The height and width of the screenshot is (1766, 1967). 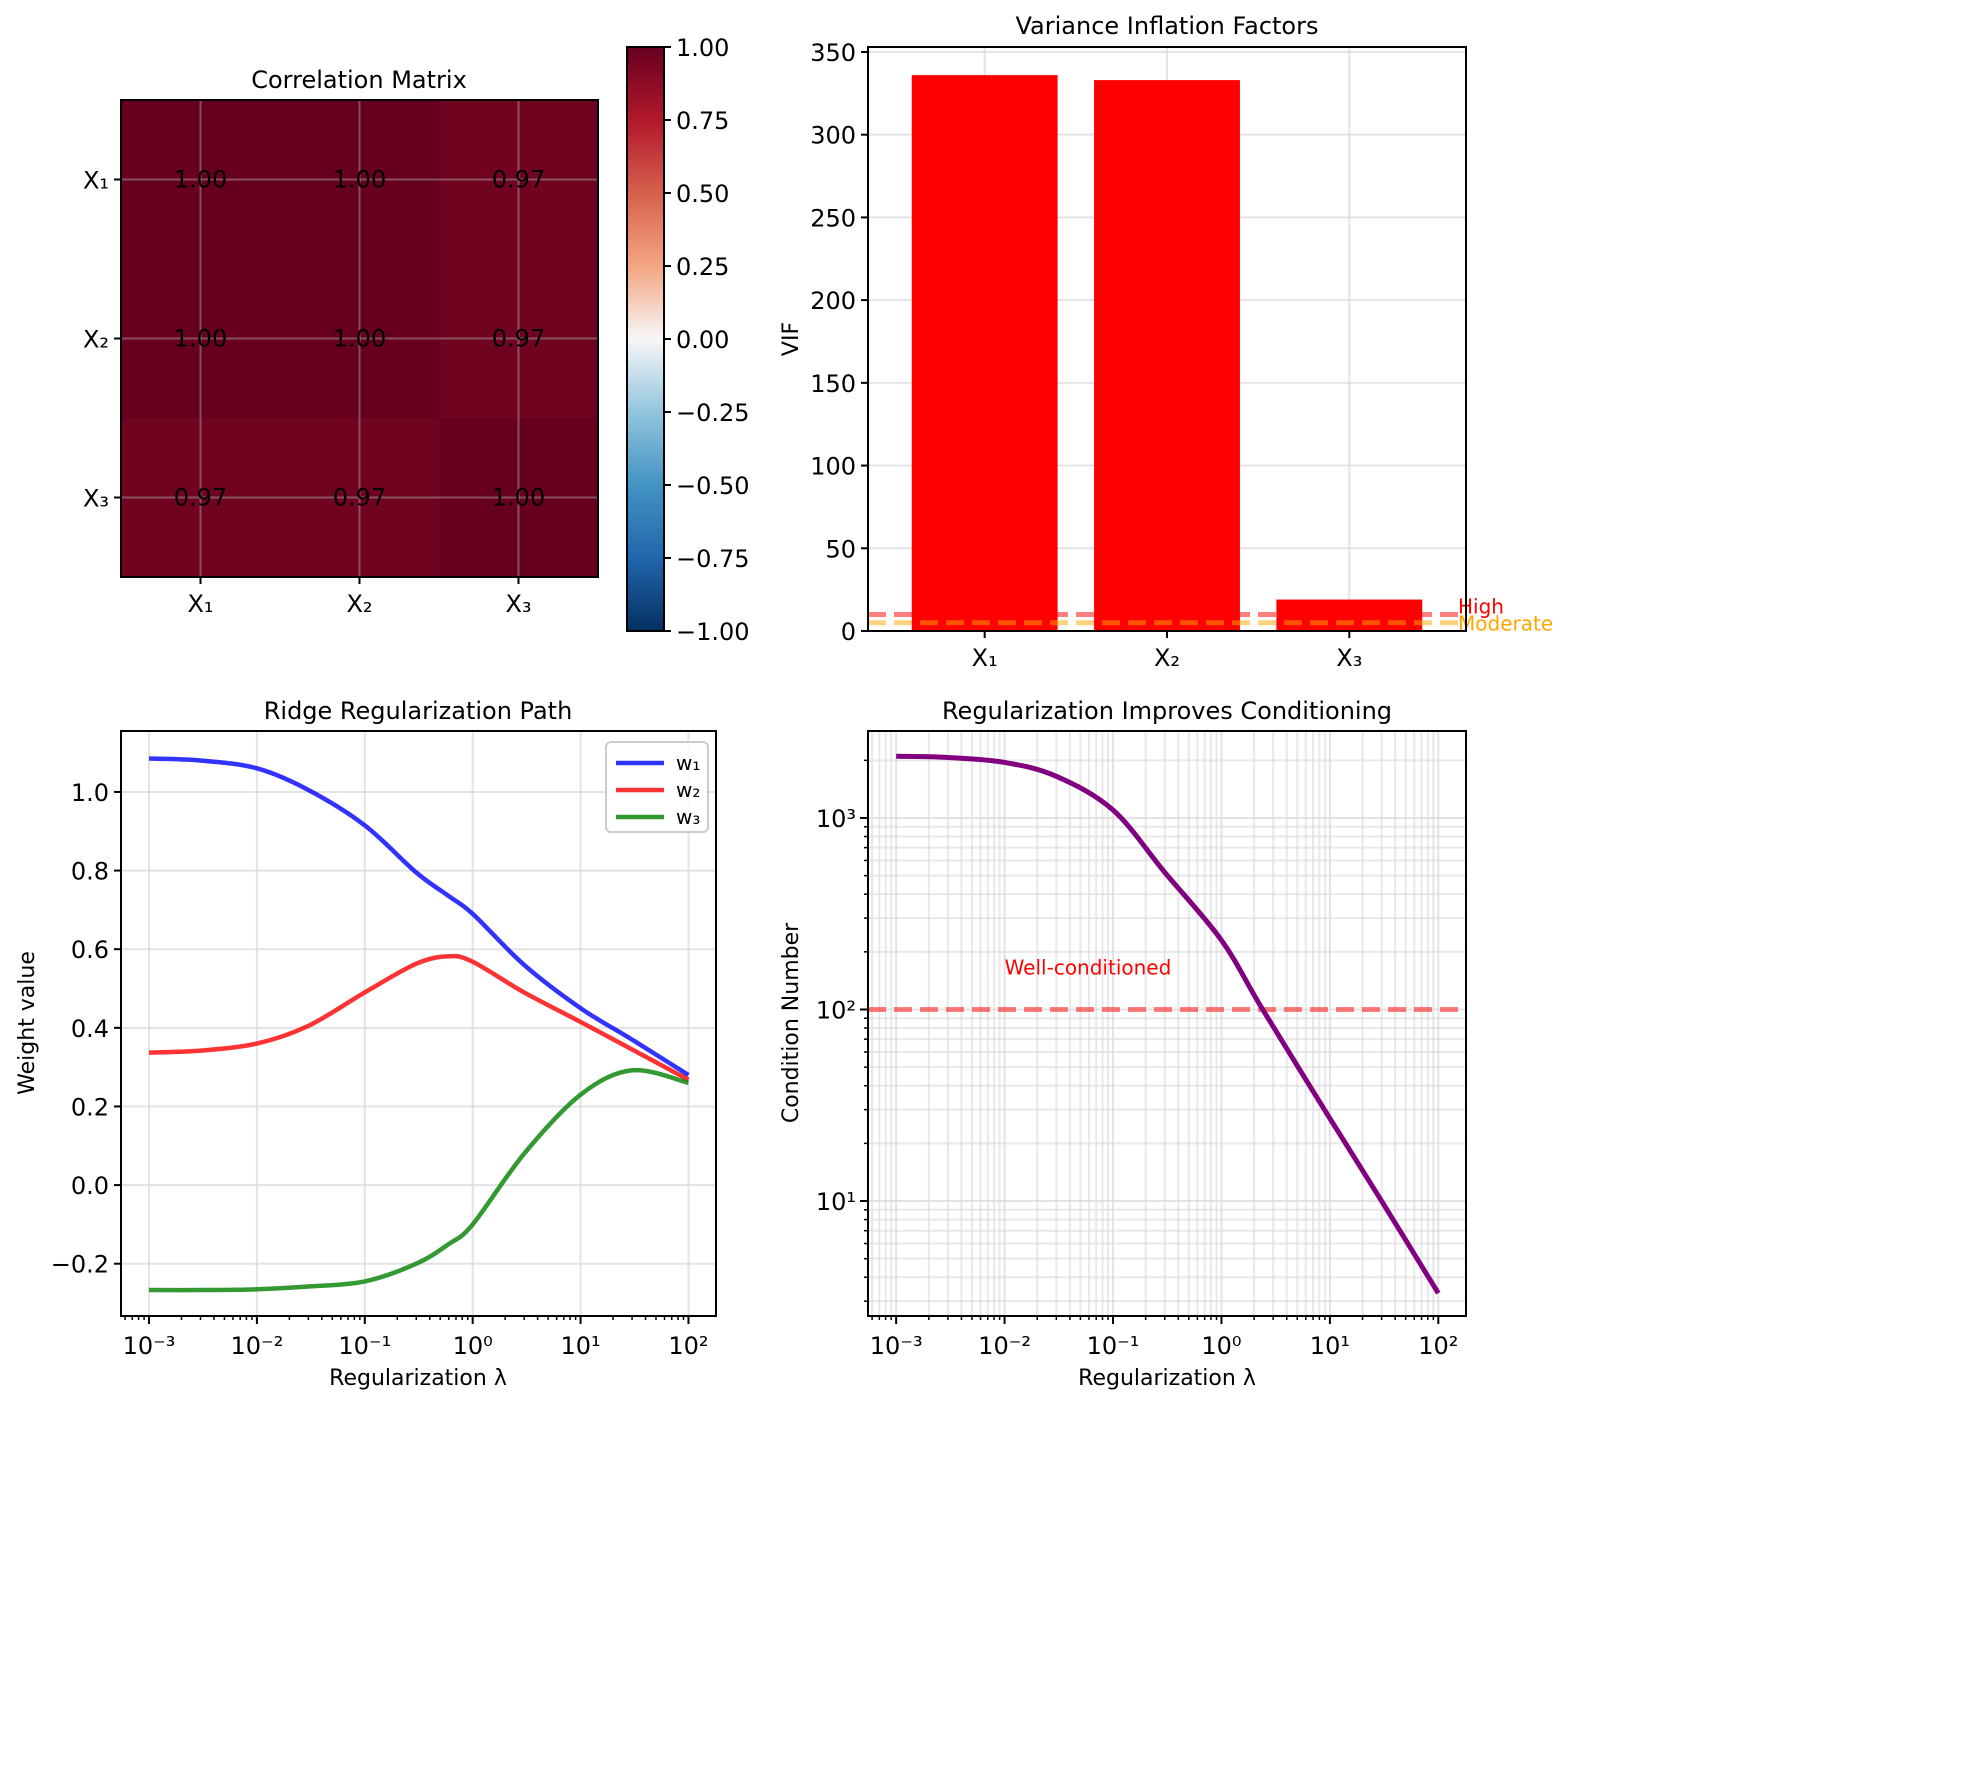 What do you see at coordinates (848, 632) in the screenshot?
I see `y-tick-label: 0` at bounding box center [848, 632].